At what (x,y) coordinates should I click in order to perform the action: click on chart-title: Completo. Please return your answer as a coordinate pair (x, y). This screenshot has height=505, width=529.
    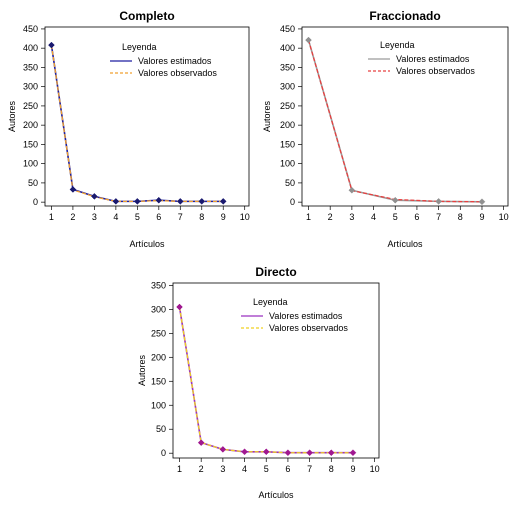
    Looking at the image, I should click on (146, 16).